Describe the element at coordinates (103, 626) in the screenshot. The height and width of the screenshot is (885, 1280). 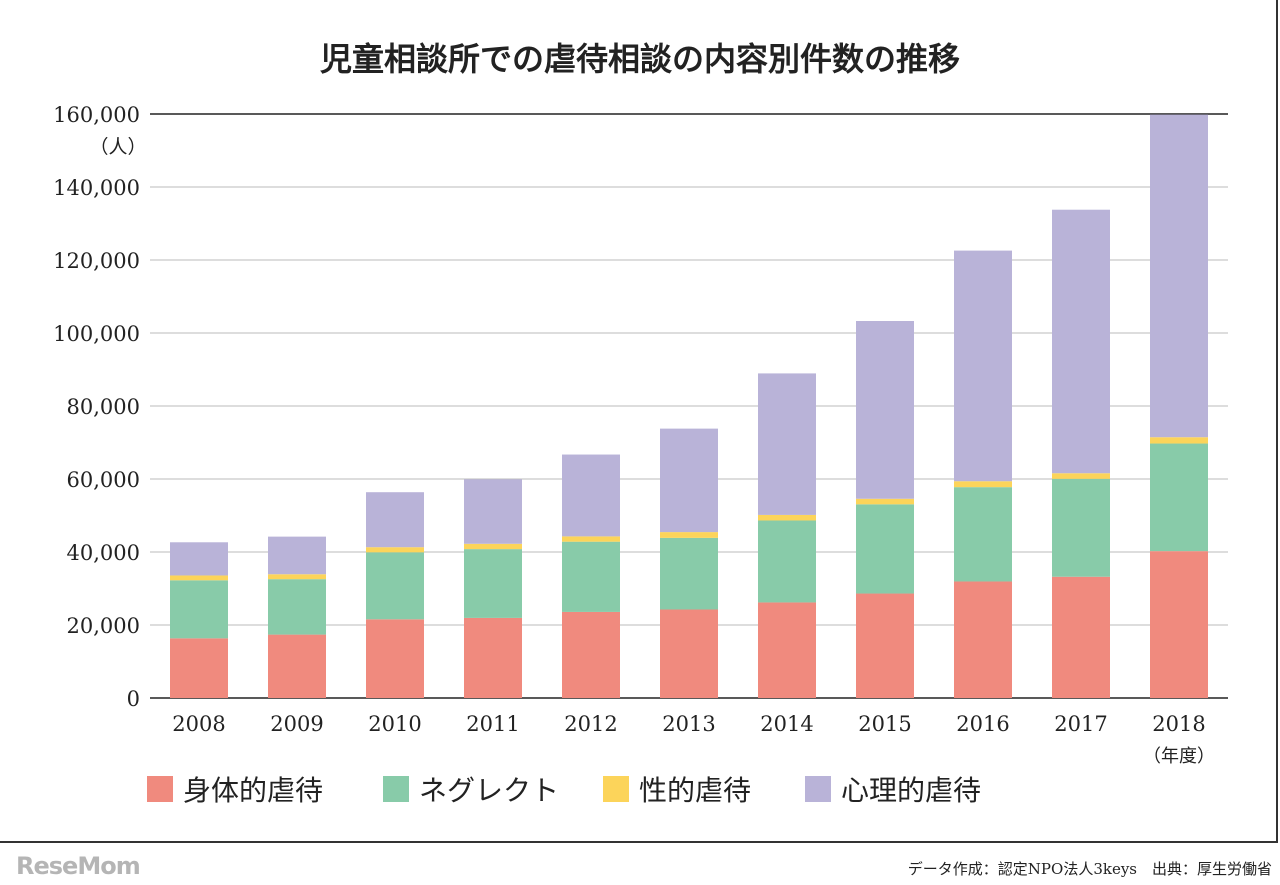
I see `y-tick-label: 20,000` at that location.